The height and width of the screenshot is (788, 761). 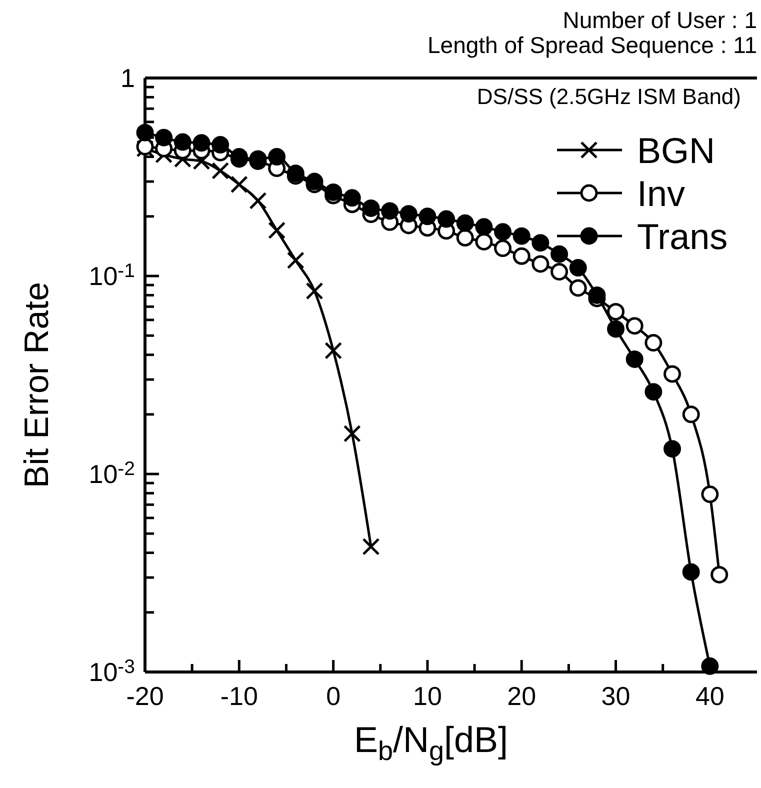 I want to click on x-tick-label: -10, so click(x=239, y=696).